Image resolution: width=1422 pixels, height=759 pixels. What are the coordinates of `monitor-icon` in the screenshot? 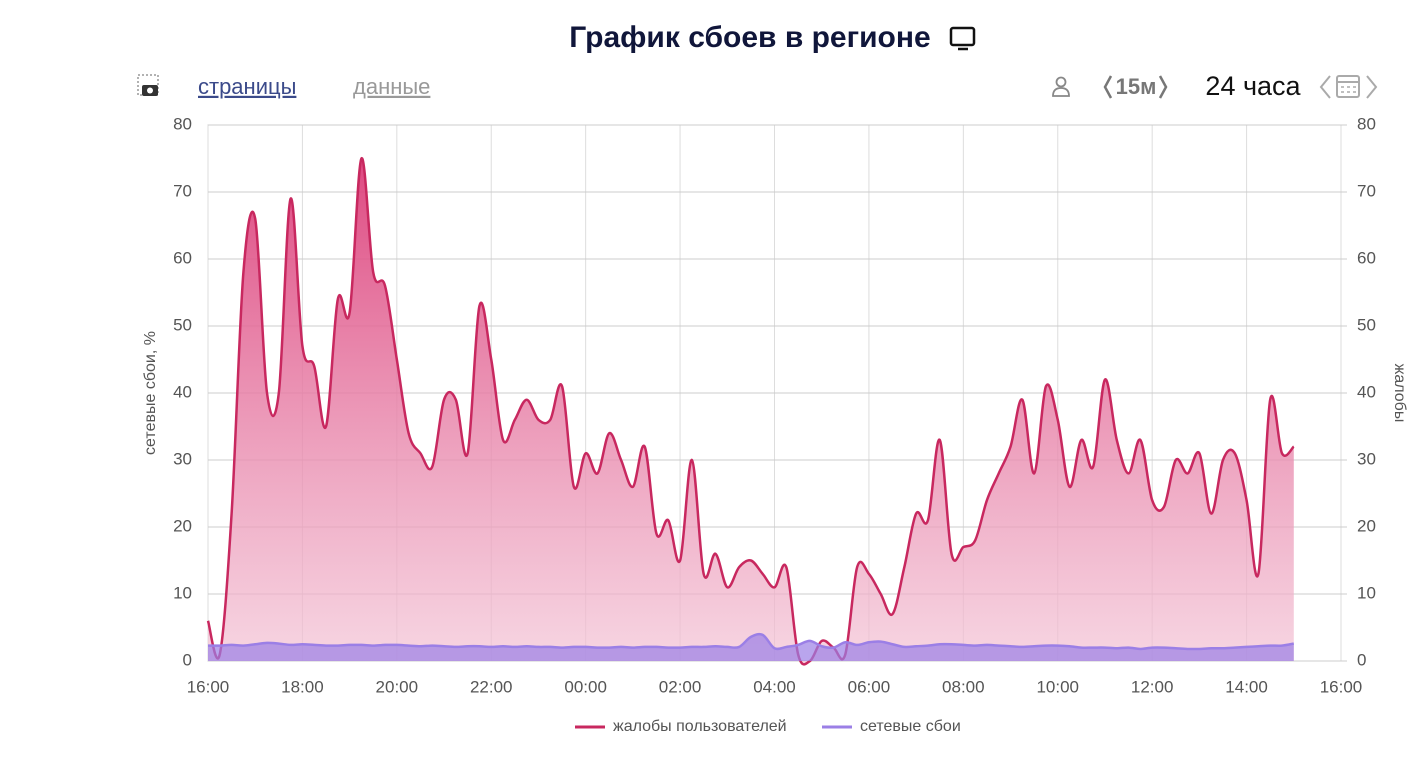 It's located at (962, 38).